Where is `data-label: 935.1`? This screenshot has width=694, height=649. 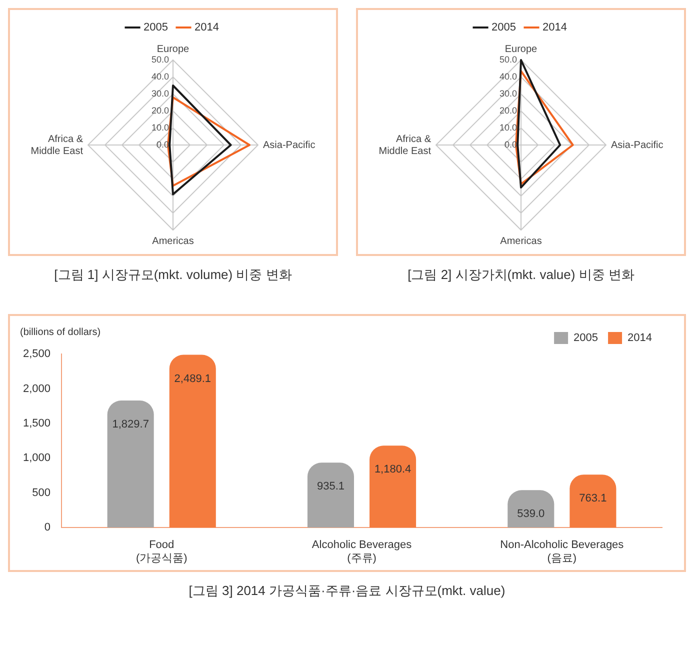 data-label: 935.1 is located at coordinates (330, 486).